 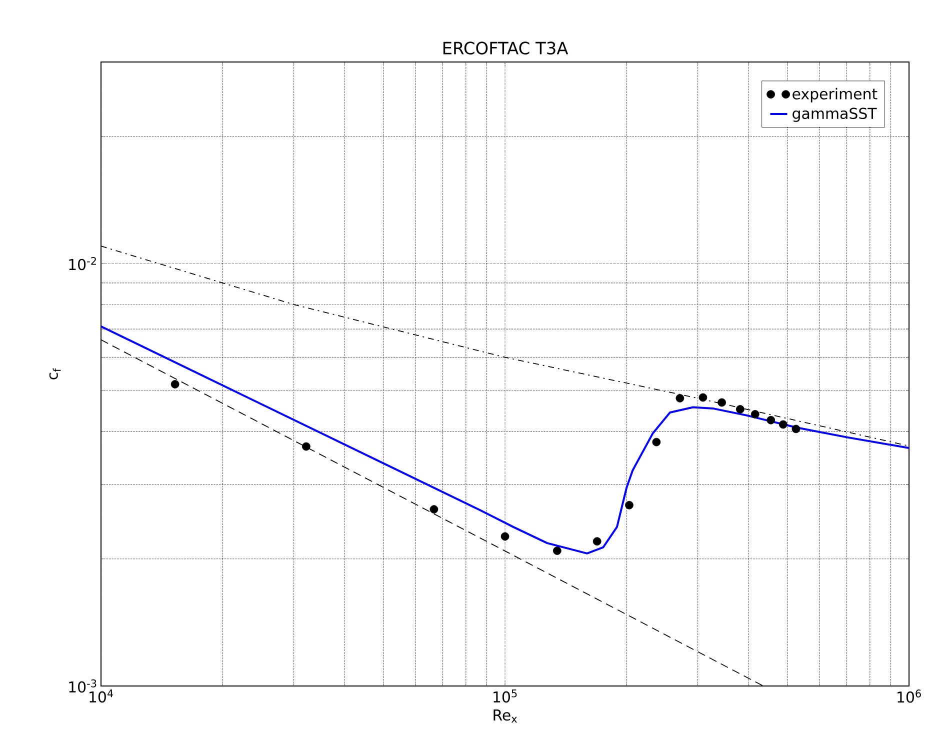 What do you see at coordinates (505, 716) in the screenshot?
I see `x-axis-title: Re$_{x}$` at bounding box center [505, 716].